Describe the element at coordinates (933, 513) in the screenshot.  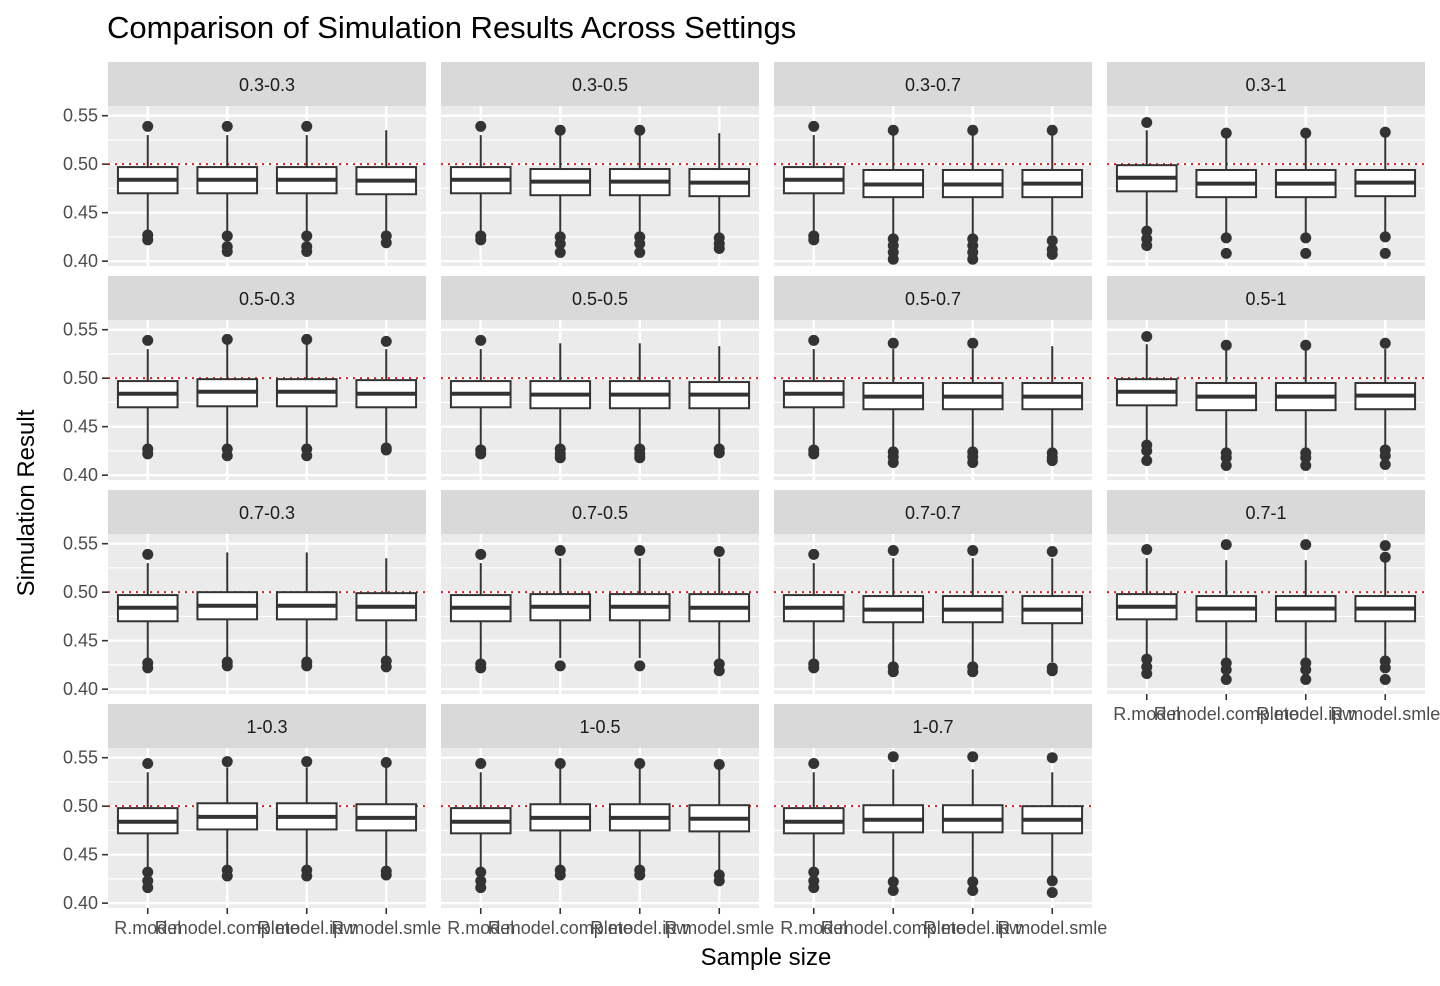
I see `facet-strip-label: 0.7-0.7` at that location.